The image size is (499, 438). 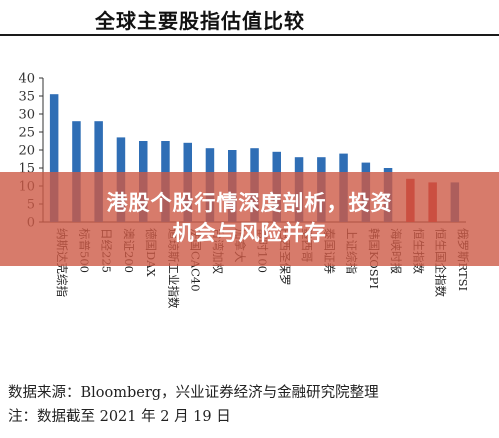 I want to click on source-note: 数据来源：Bloomberg，兴业证券经济与金融研究院整理, so click(x=193, y=393).